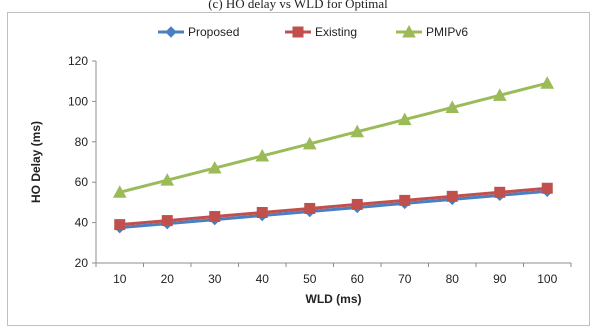 Image resolution: width=596 pixels, height=329 pixels. What do you see at coordinates (310, 279) in the screenshot?
I see `x-tick-label: 50` at bounding box center [310, 279].